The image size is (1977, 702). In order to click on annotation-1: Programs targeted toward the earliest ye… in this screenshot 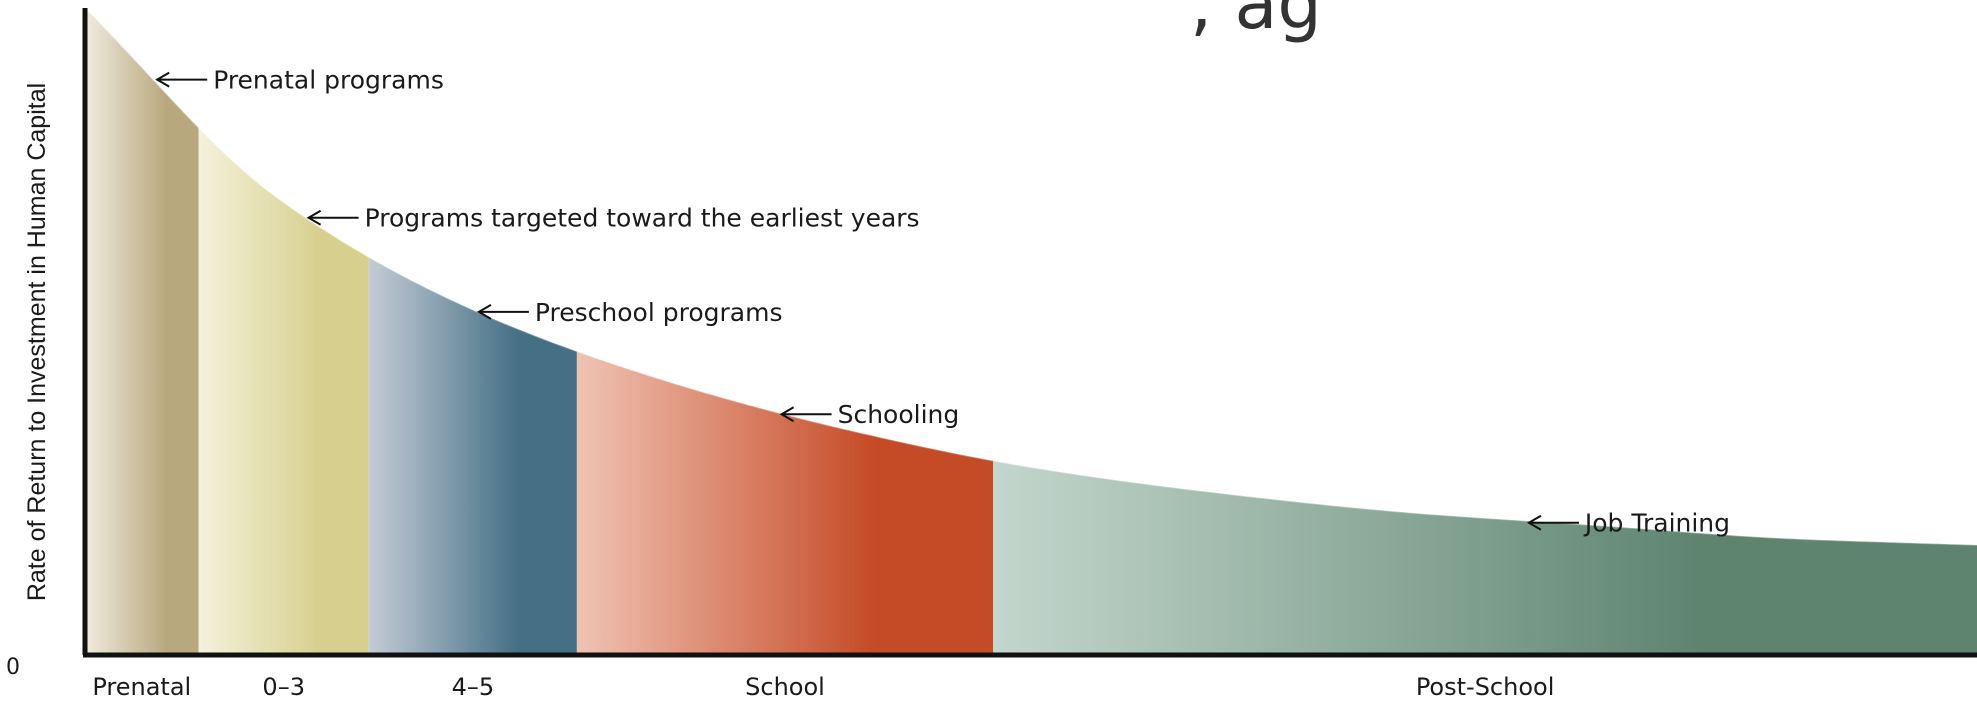, I will do `click(613, 218)`.